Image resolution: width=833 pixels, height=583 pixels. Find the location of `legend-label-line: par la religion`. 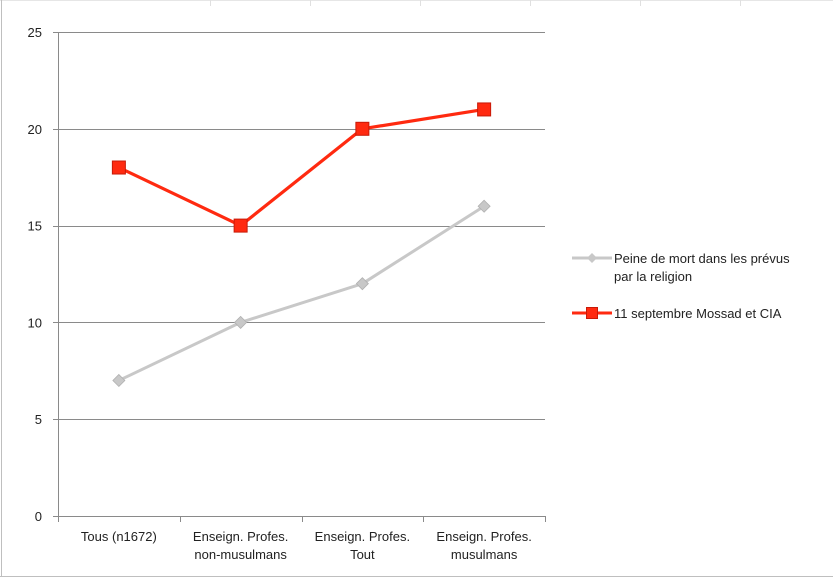

legend-label-line: par la religion is located at coordinates (653, 276).